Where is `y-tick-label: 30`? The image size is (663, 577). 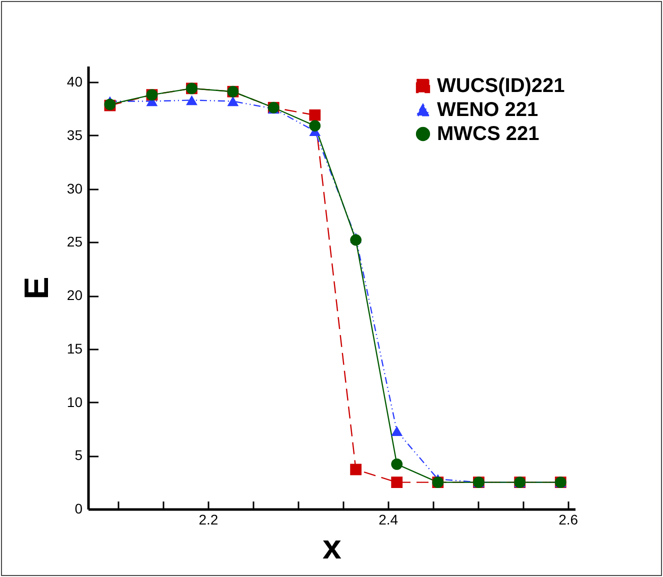 y-tick-label: 30 is located at coordinates (74, 188).